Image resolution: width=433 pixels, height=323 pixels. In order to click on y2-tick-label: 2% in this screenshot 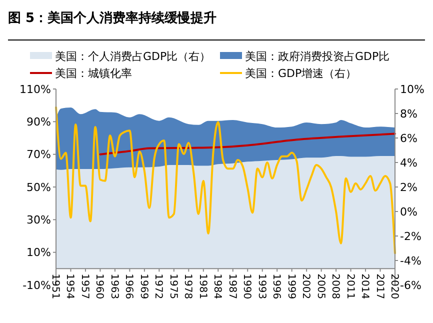, I will do `click(409, 187)`.